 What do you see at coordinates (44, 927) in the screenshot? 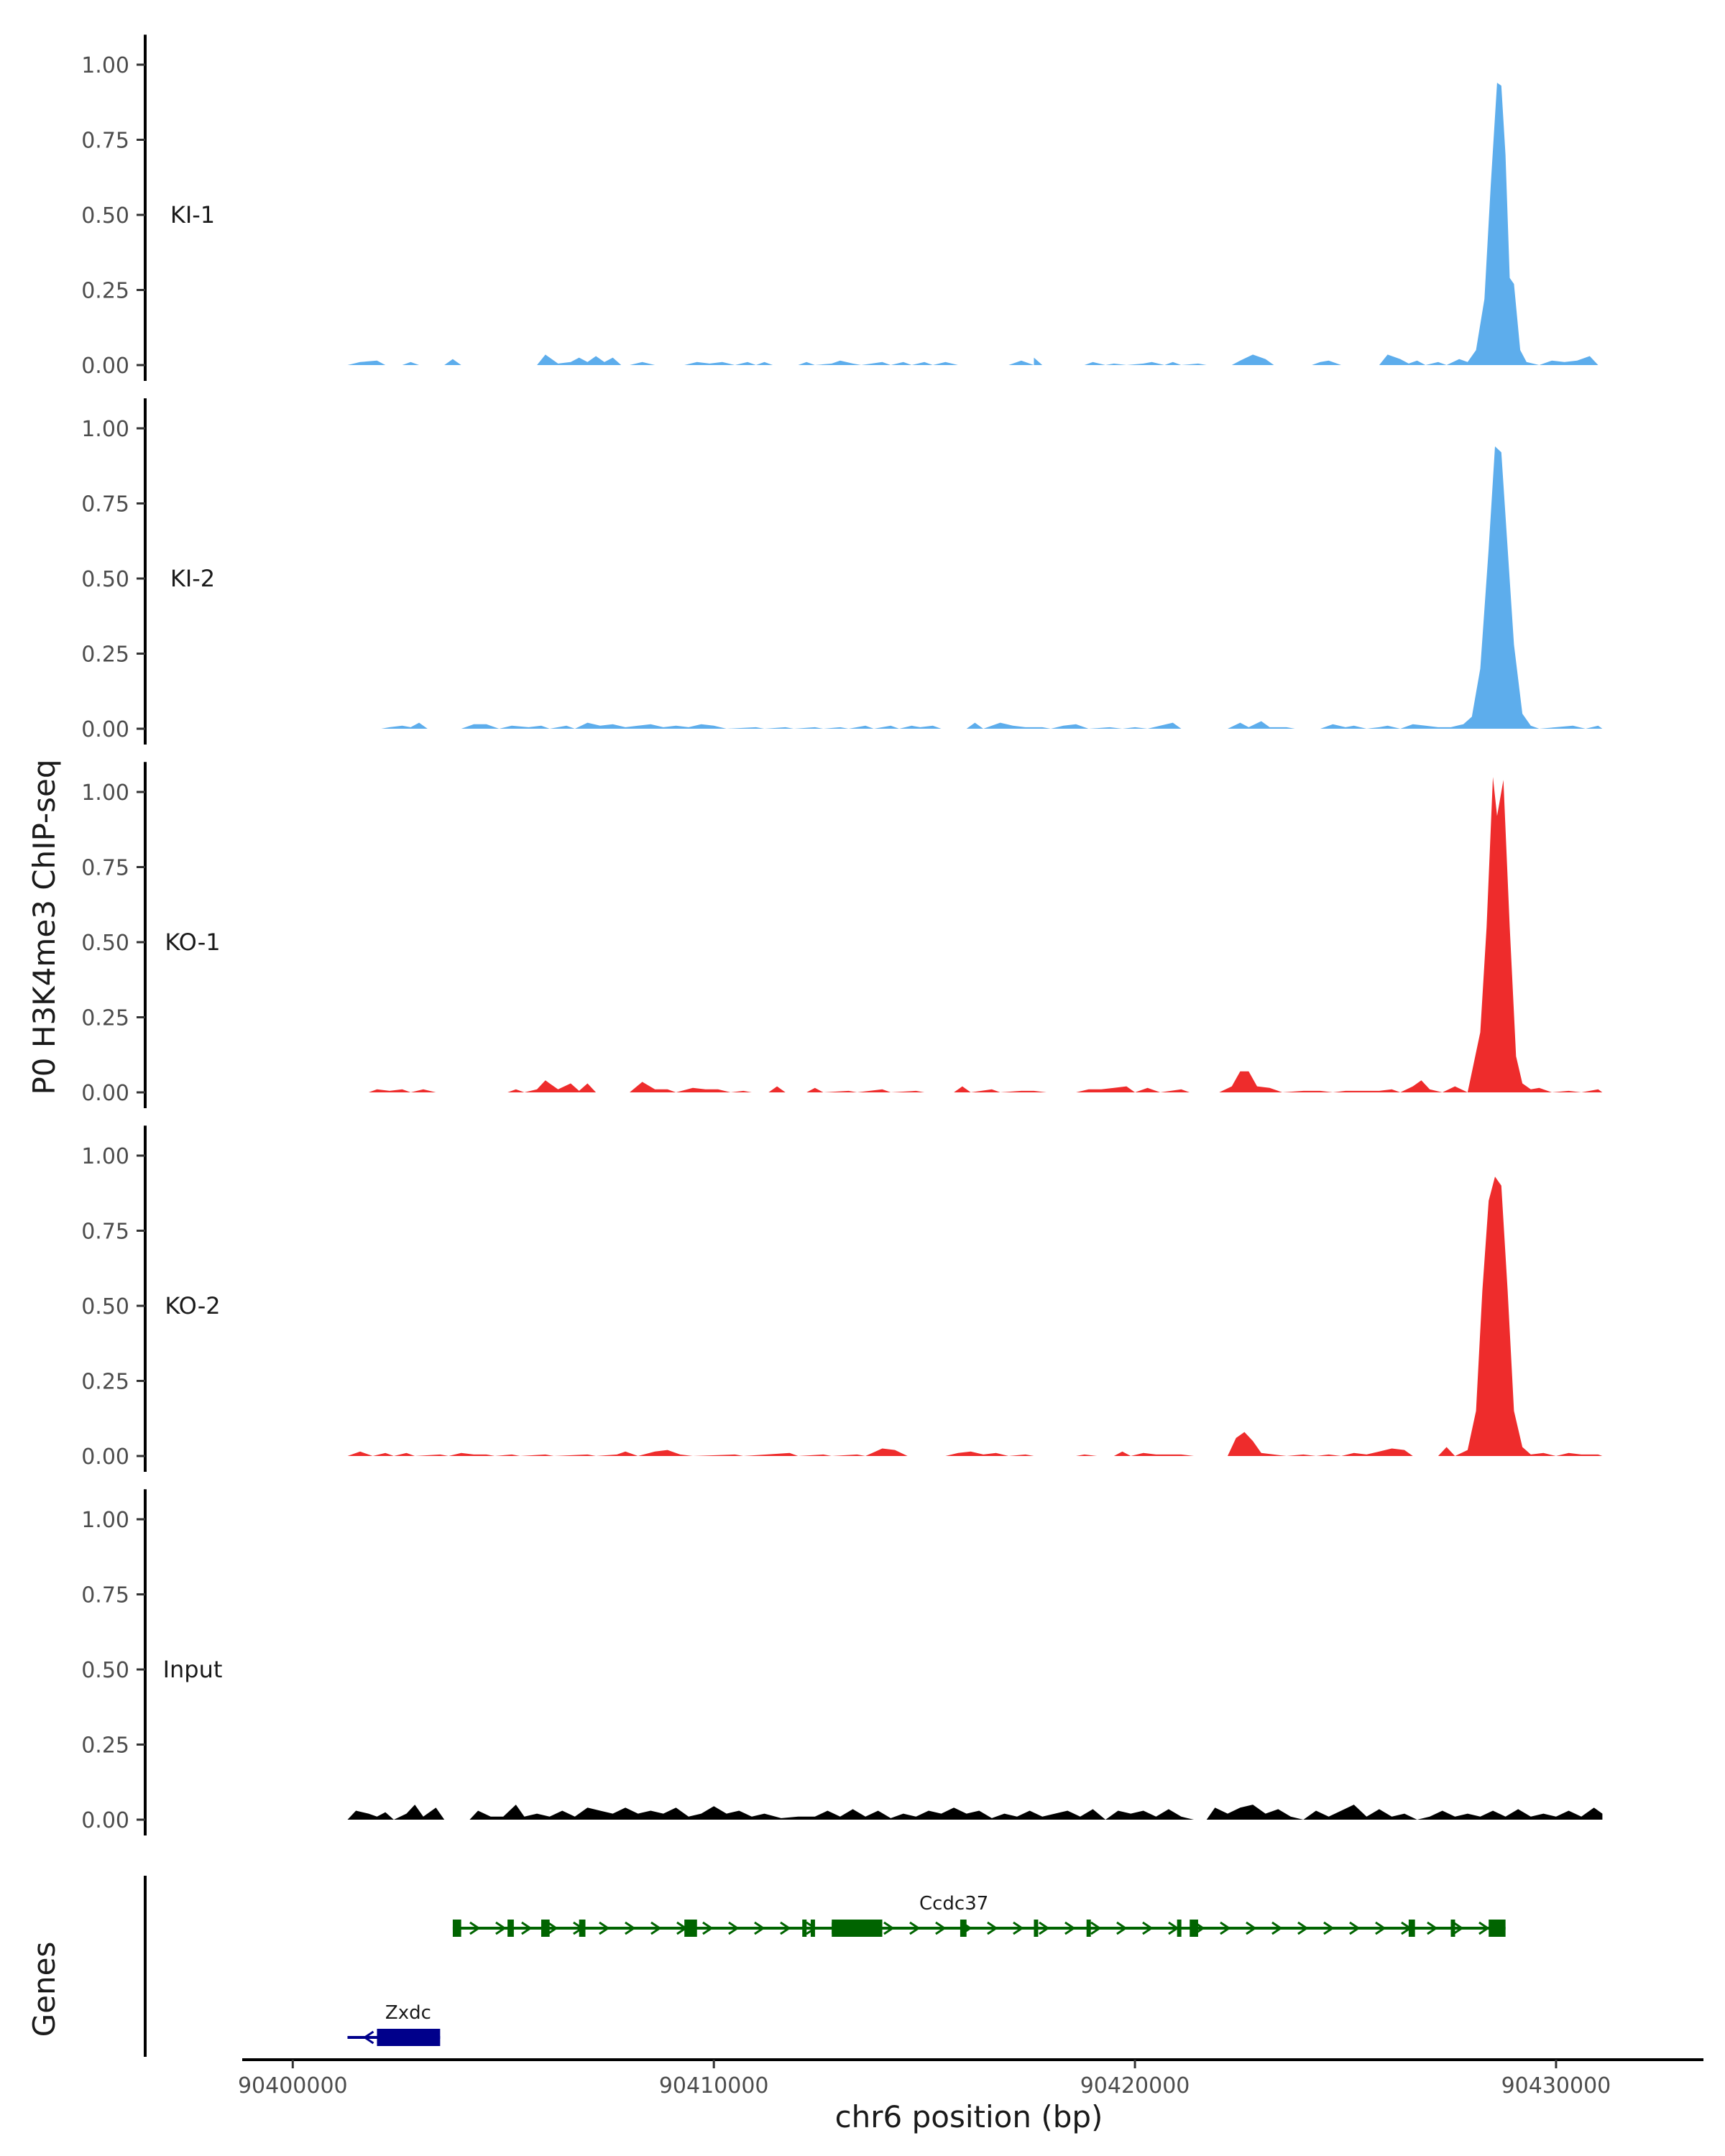
I see `y-axis-title: P0 H3K4me3 ChIP-seq` at bounding box center [44, 927].